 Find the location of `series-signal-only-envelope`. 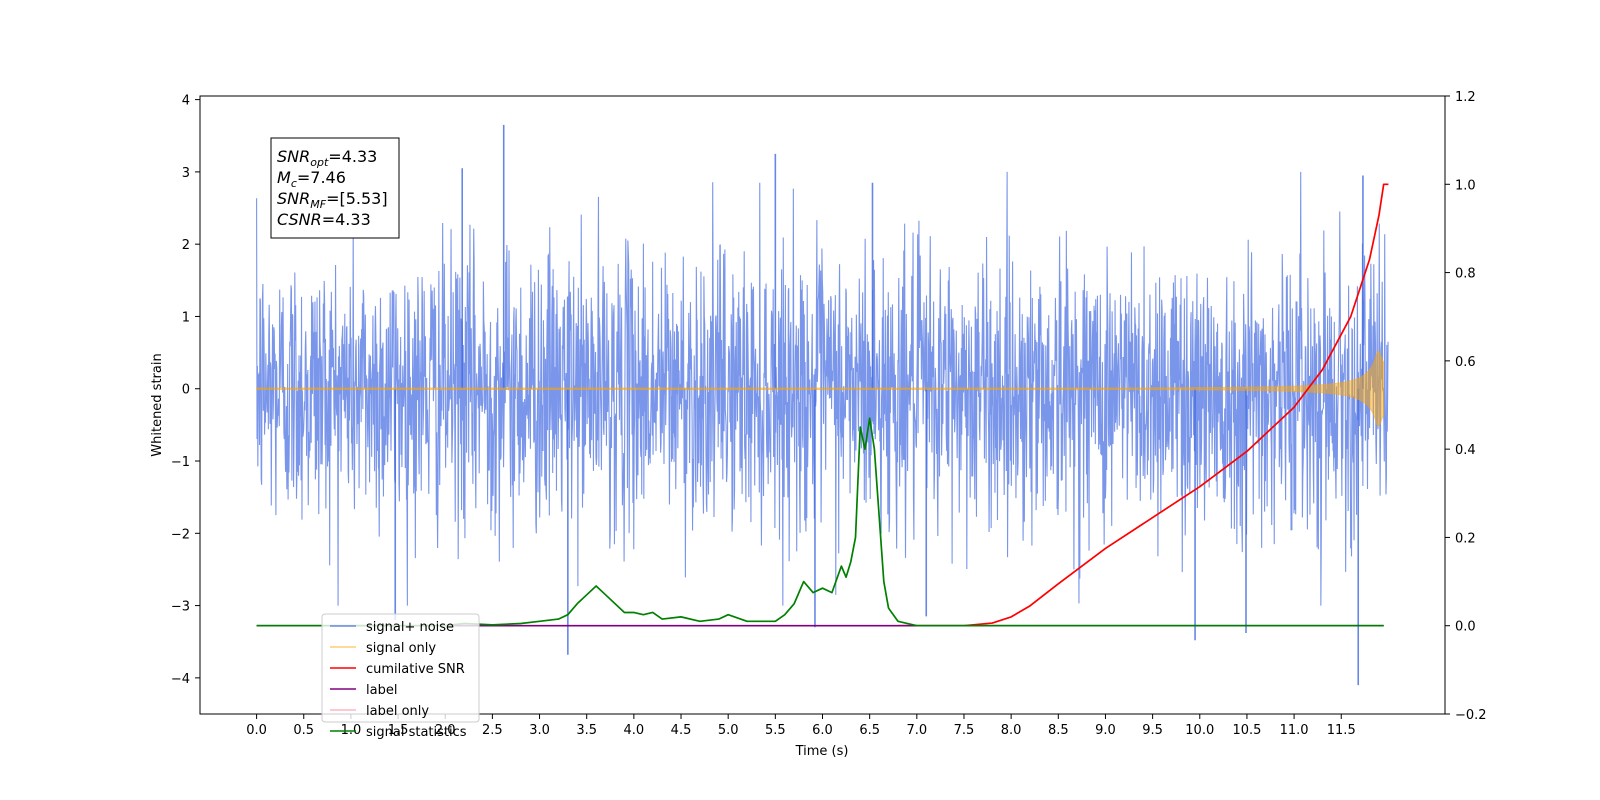

series-signal-only-envelope is located at coordinates (820, 388).